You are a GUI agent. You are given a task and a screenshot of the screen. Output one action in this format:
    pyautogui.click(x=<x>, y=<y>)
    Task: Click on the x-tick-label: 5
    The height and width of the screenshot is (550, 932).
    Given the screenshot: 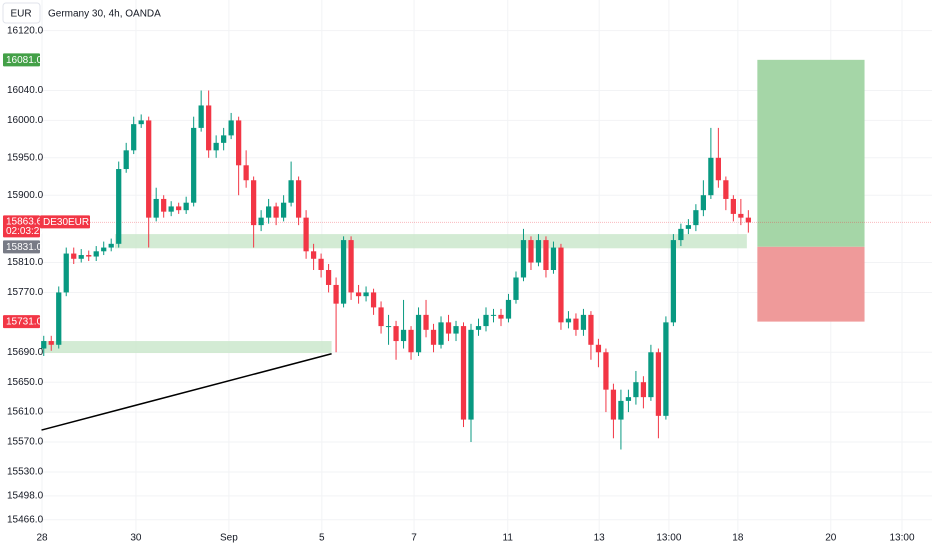 What is the action you would take?
    pyautogui.click(x=322, y=538)
    